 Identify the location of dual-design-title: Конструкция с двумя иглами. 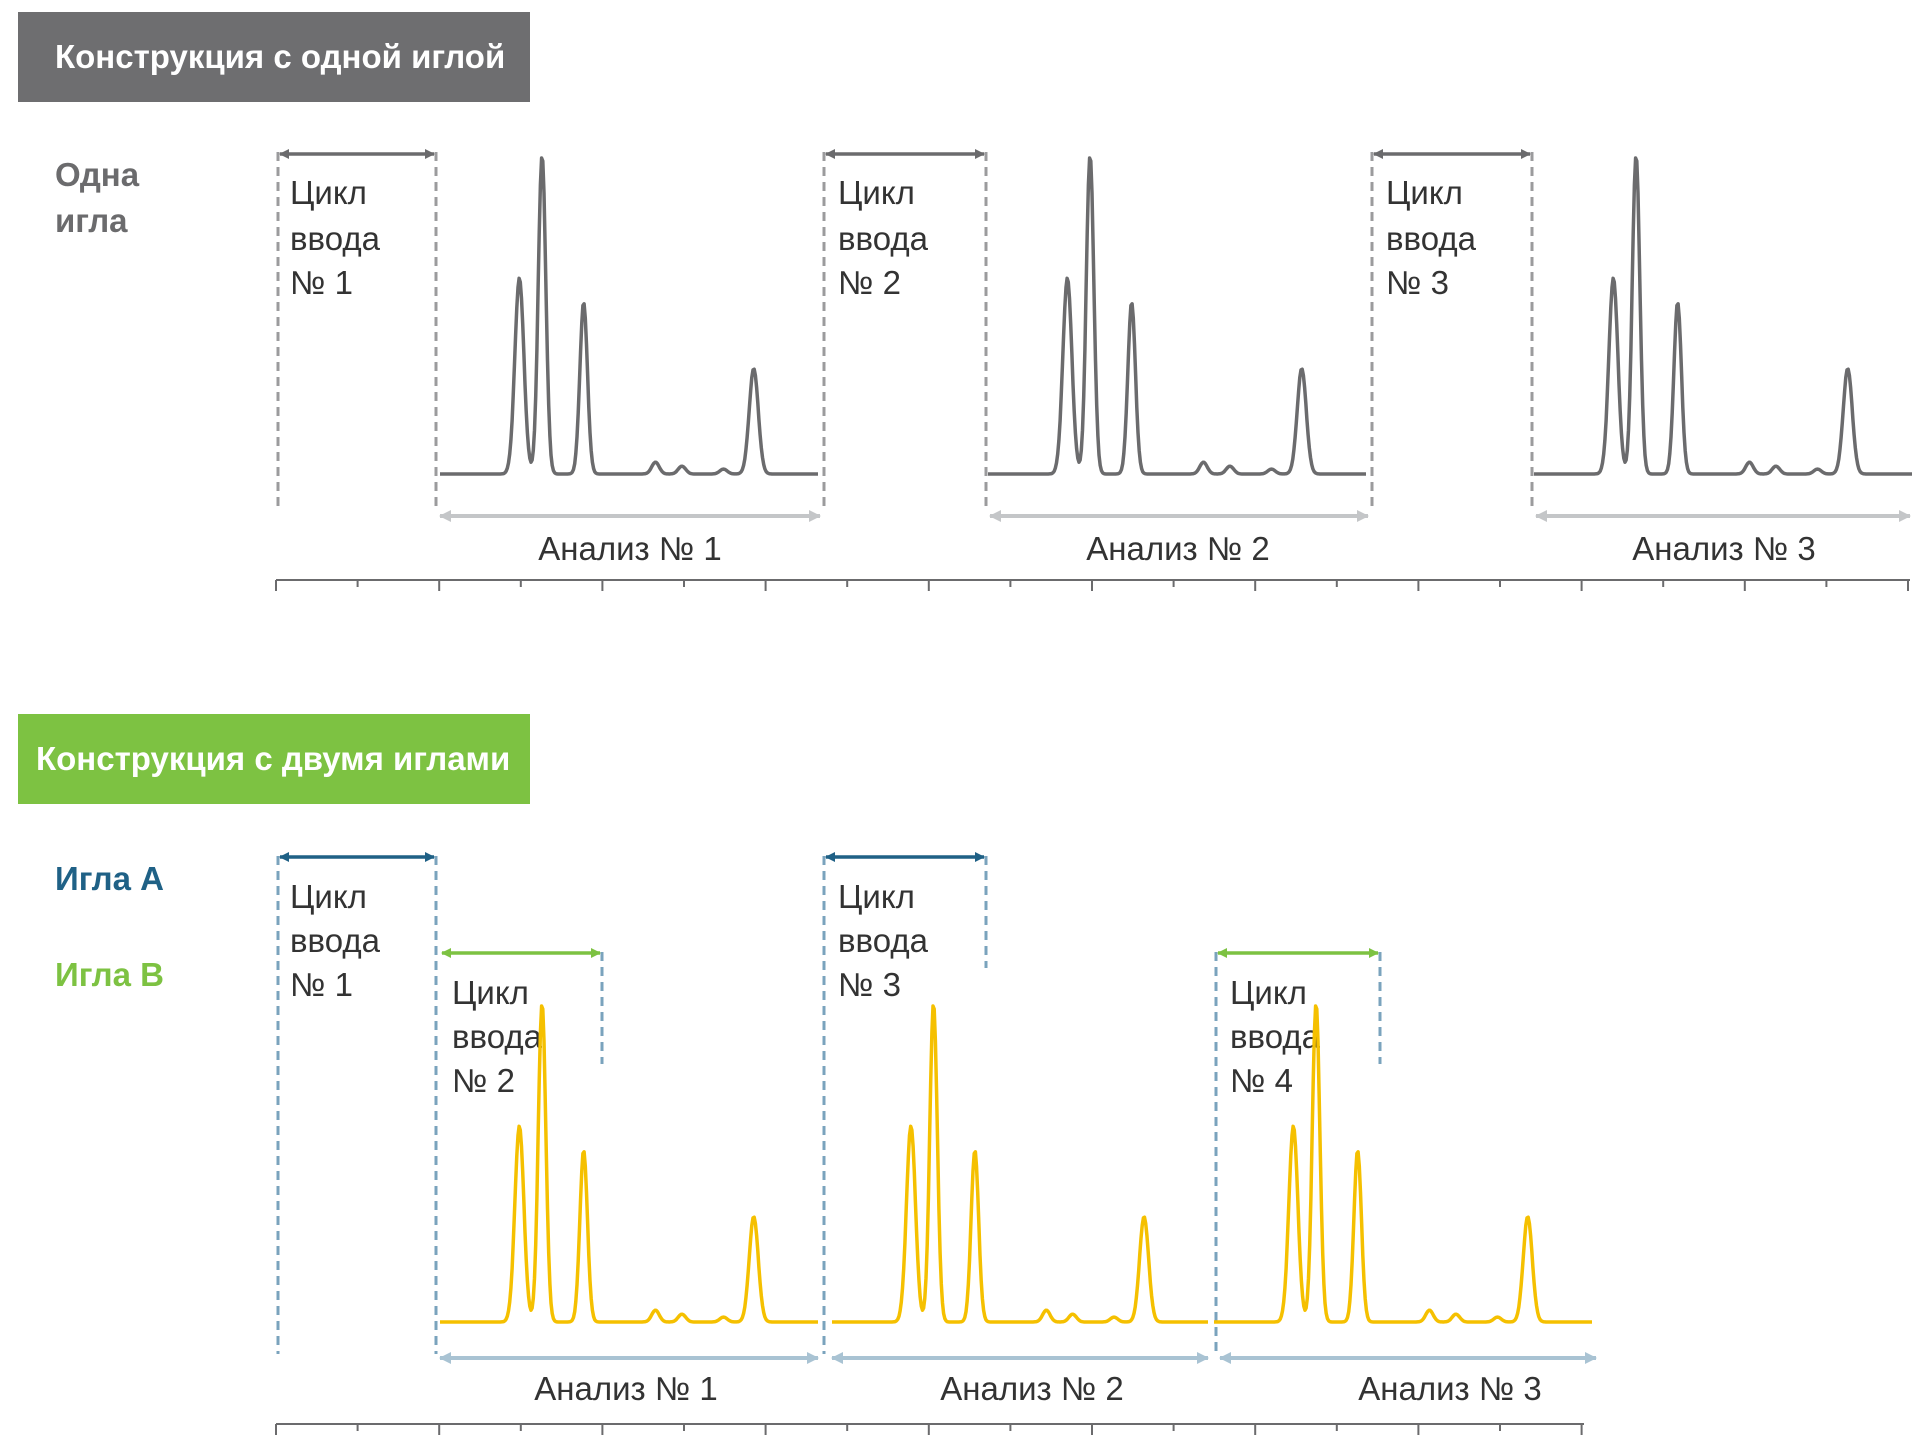
(273, 758).